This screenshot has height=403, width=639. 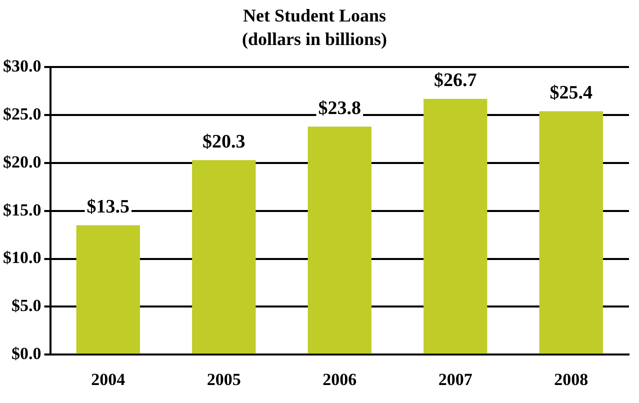 I want to click on y-tick-label: $20.0, so click(x=22, y=162).